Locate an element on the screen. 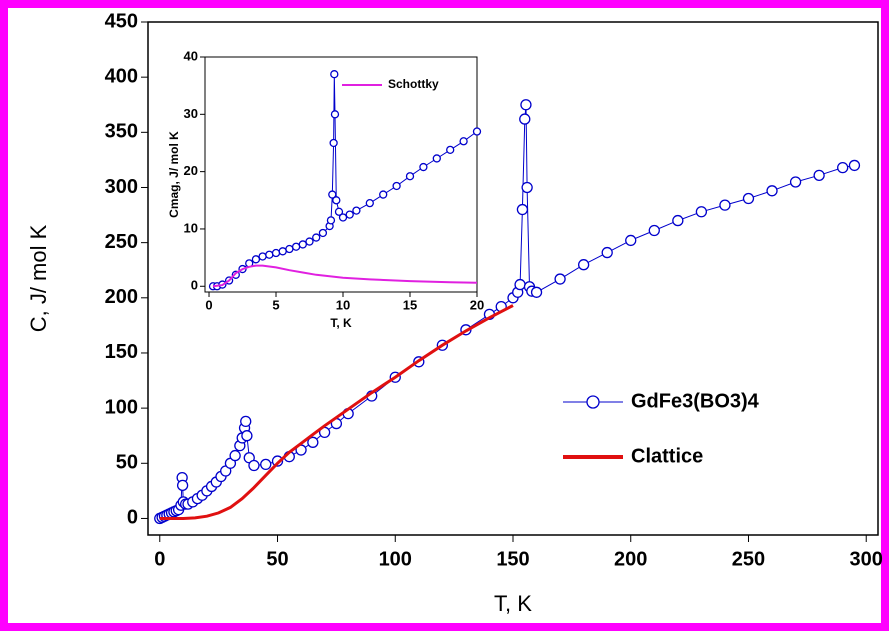 This screenshot has width=889, height=631. legend-label: GdFe3(BO3)4 is located at coordinates (695, 401).